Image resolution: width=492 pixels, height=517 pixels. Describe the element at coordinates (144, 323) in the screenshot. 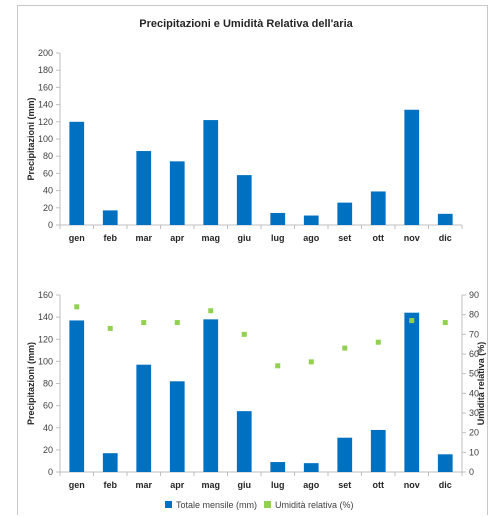

I see `humidity-point-mar` at that location.